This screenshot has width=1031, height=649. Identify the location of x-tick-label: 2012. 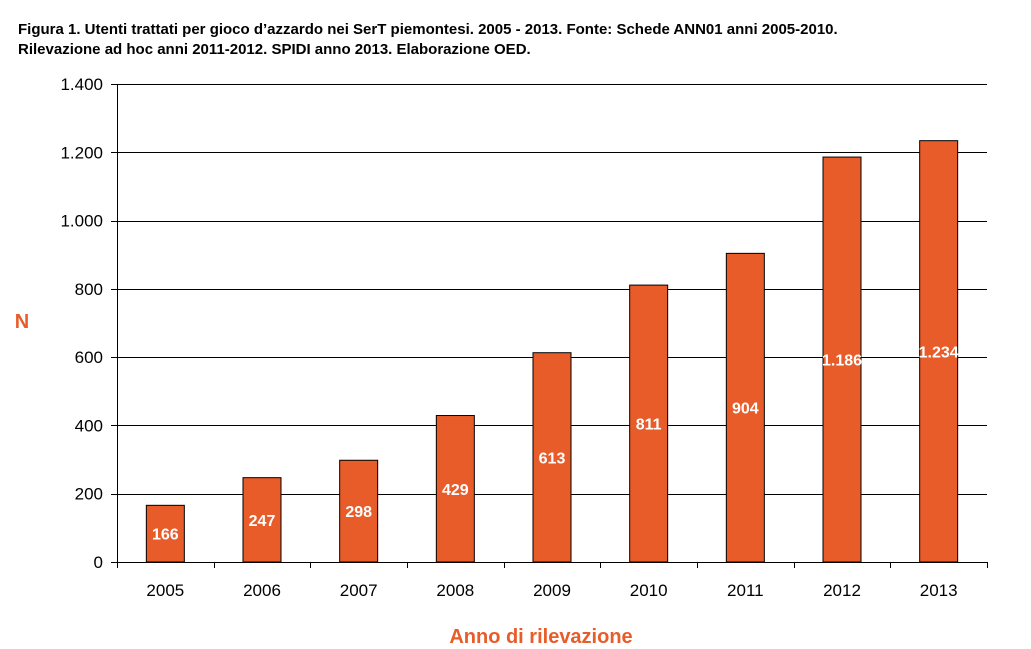
(842, 590).